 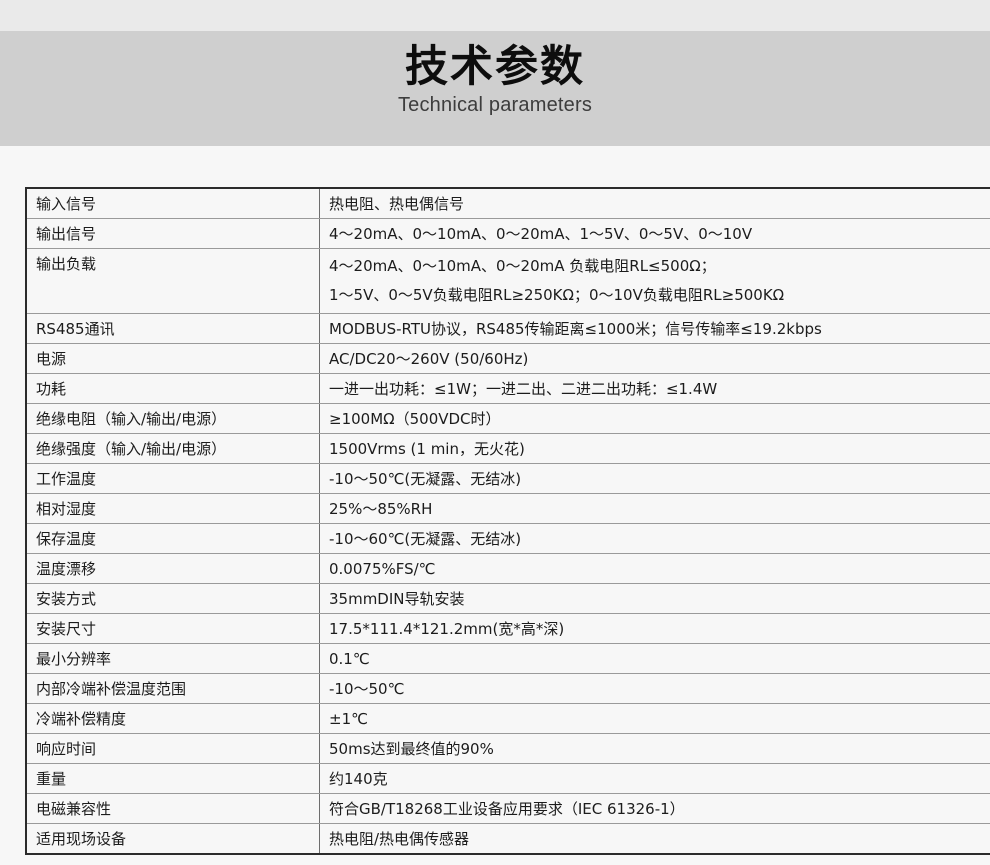 What do you see at coordinates (173, 281) in the screenshot?
I see `row-label: 输出负载` at bounding box center [173, 281].